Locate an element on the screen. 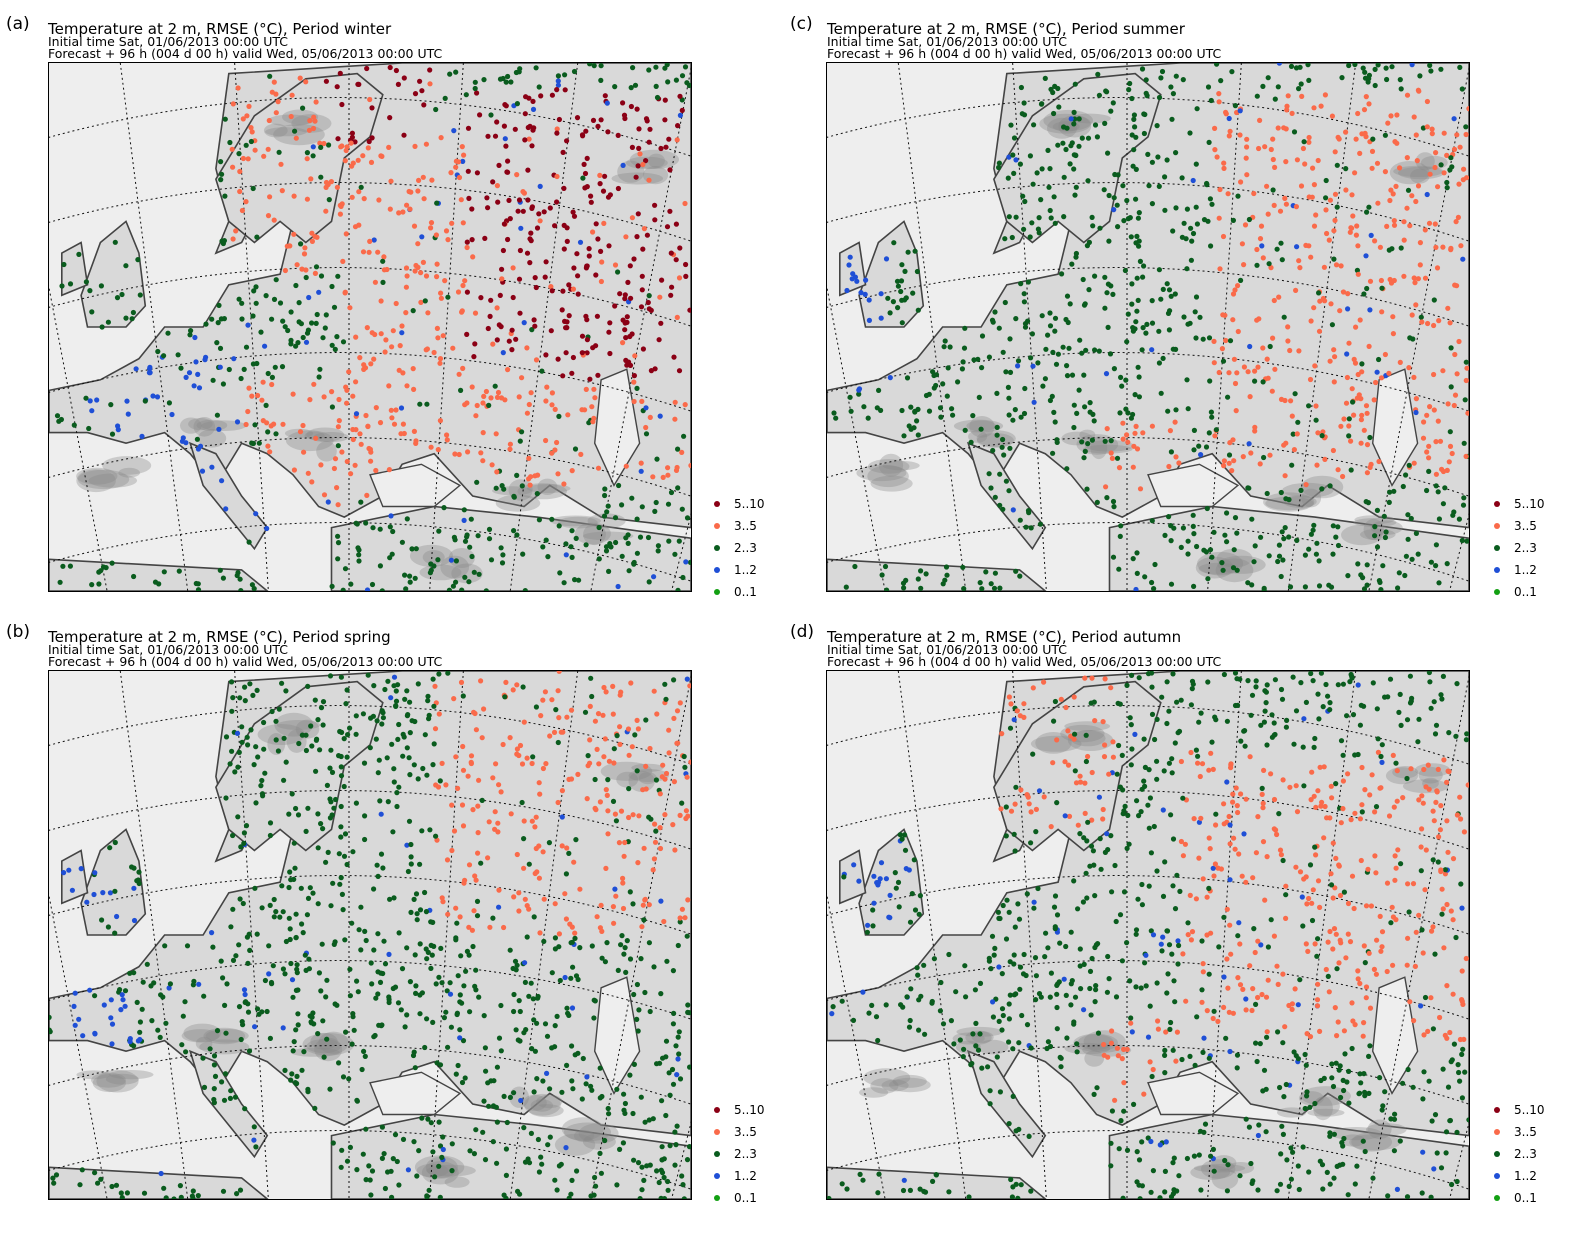  inland-sea is located at coordinates (1193, 485).